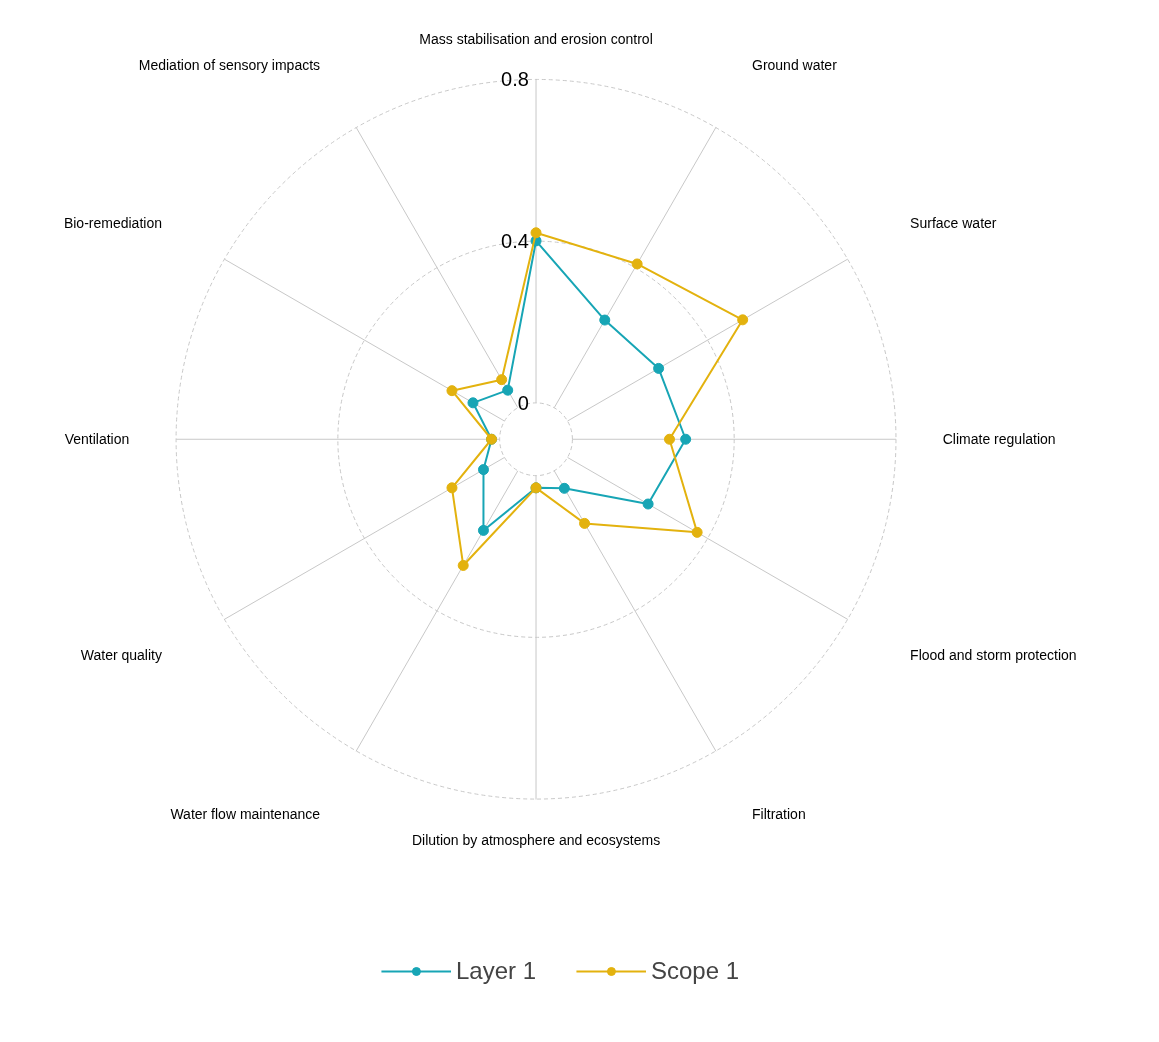 The width and height of the screenshot is (1159, 1042). I want to click on spoke-label: Bio-remediation, so click(112, 223).